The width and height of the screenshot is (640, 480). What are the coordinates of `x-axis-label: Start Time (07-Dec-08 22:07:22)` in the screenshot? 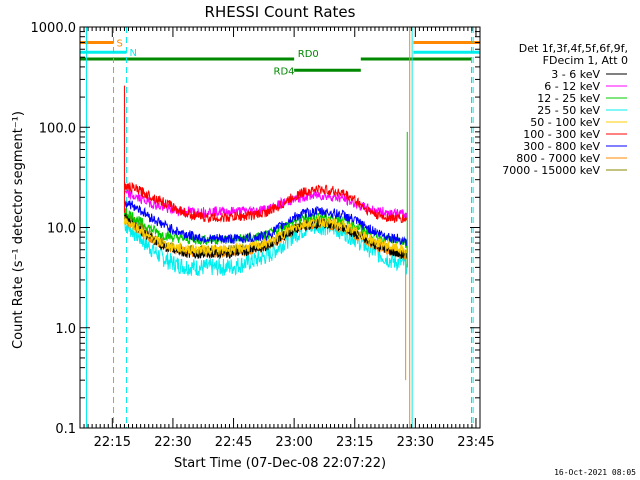 It's located at (280, 463).